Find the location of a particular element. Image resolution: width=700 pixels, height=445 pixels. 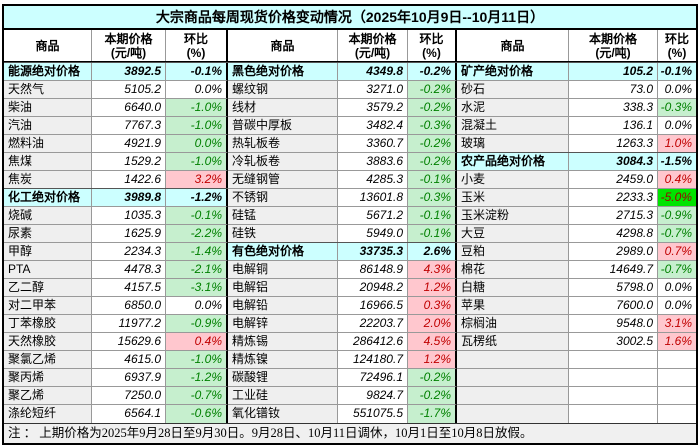

price-cell: 3989.8 is located at coordinates (129, 198).